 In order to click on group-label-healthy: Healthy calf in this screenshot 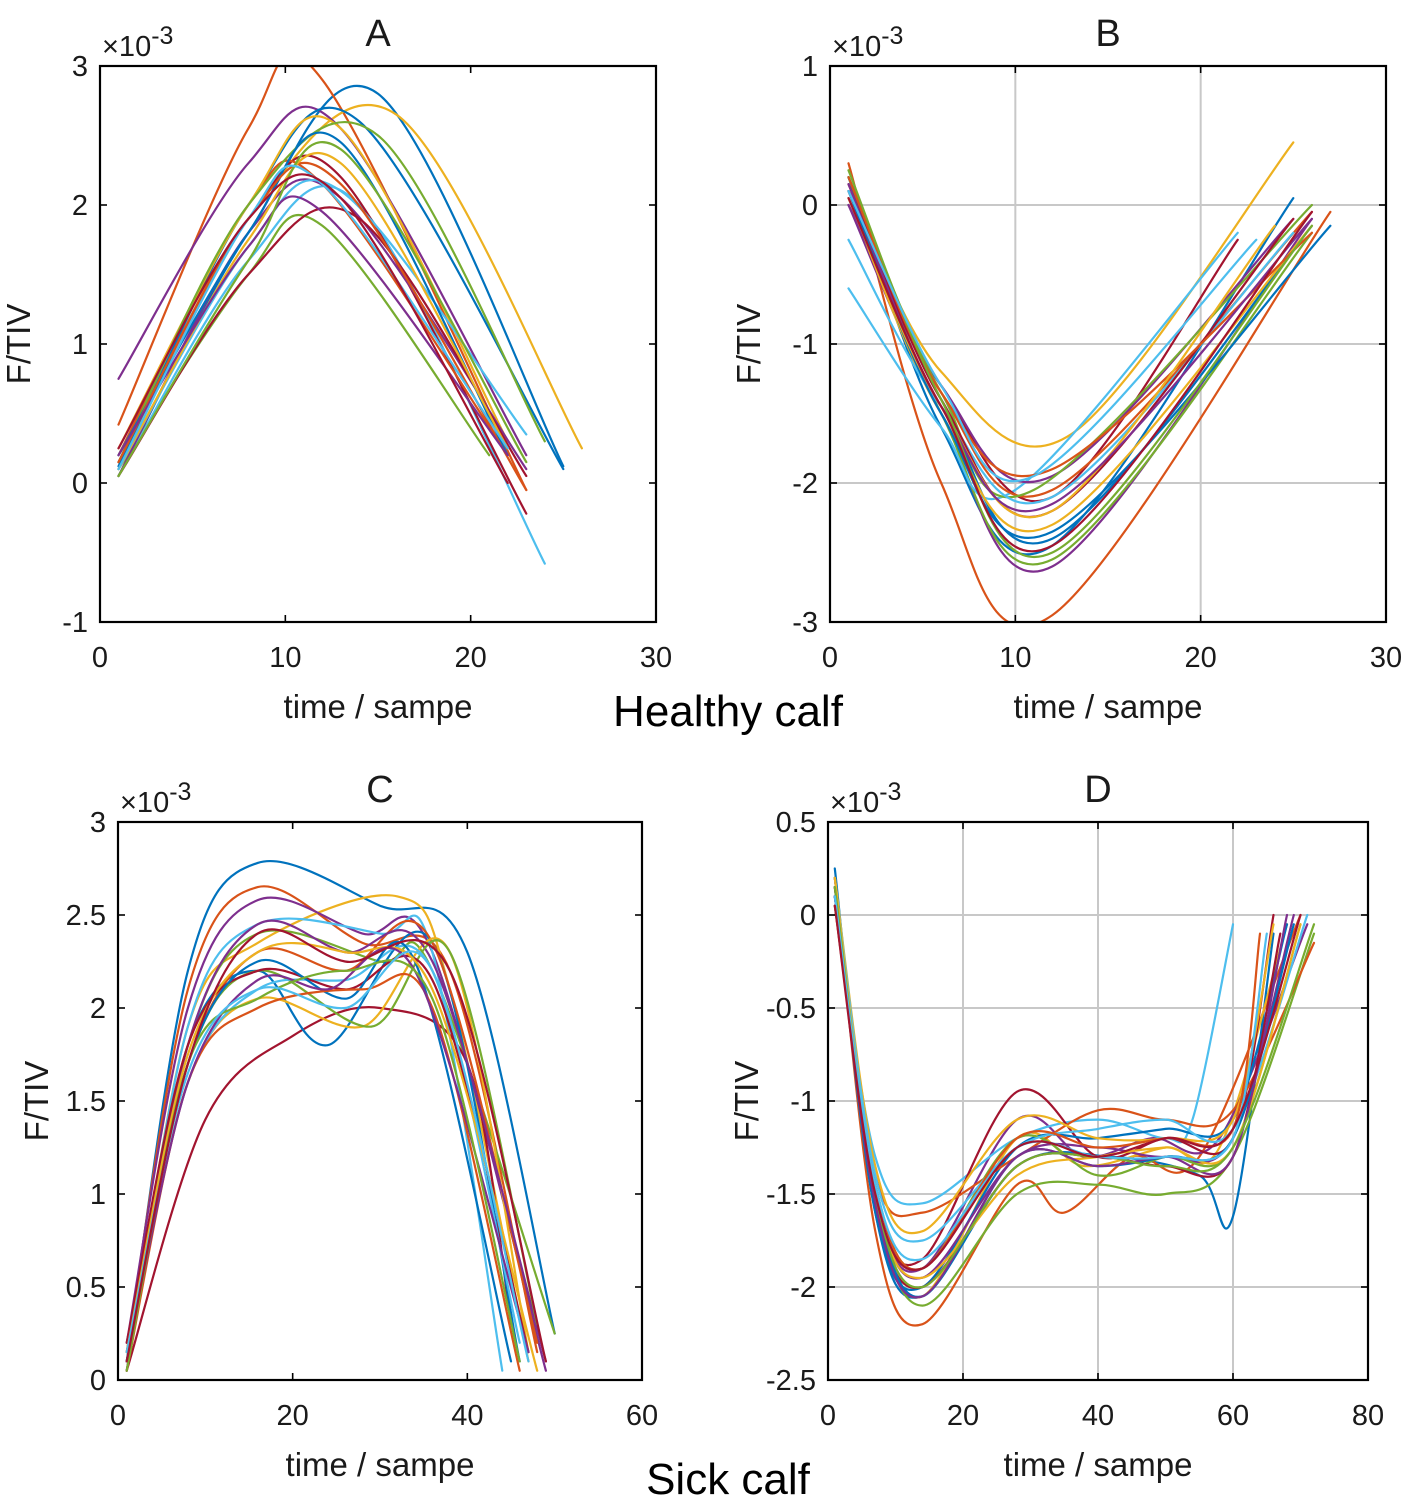, I will do `click(728, 711)`.